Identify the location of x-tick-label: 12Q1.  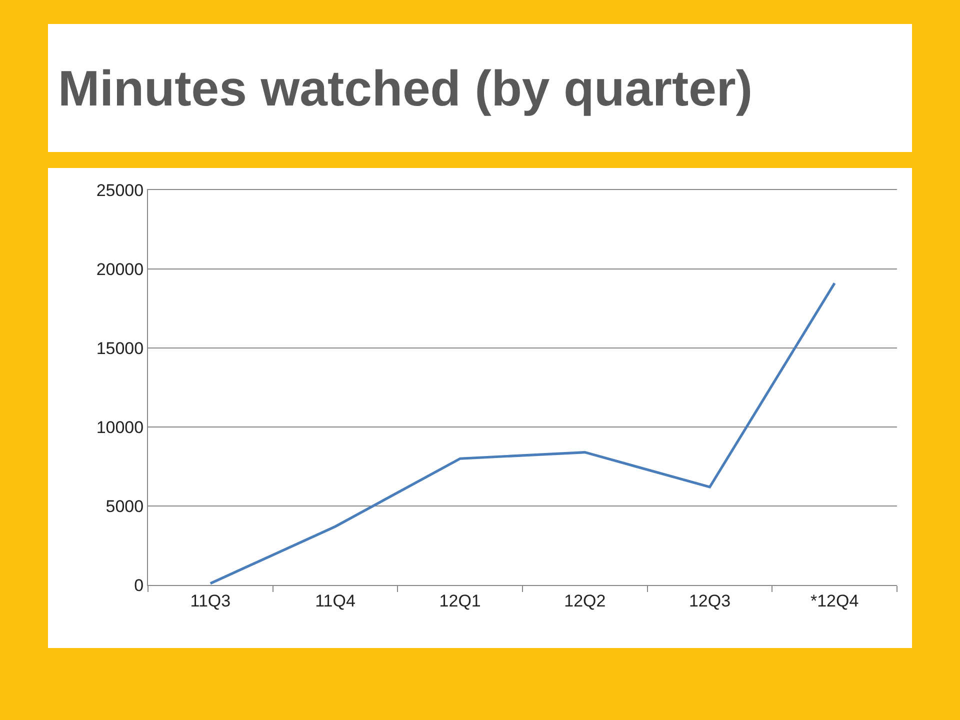
(460, 600).